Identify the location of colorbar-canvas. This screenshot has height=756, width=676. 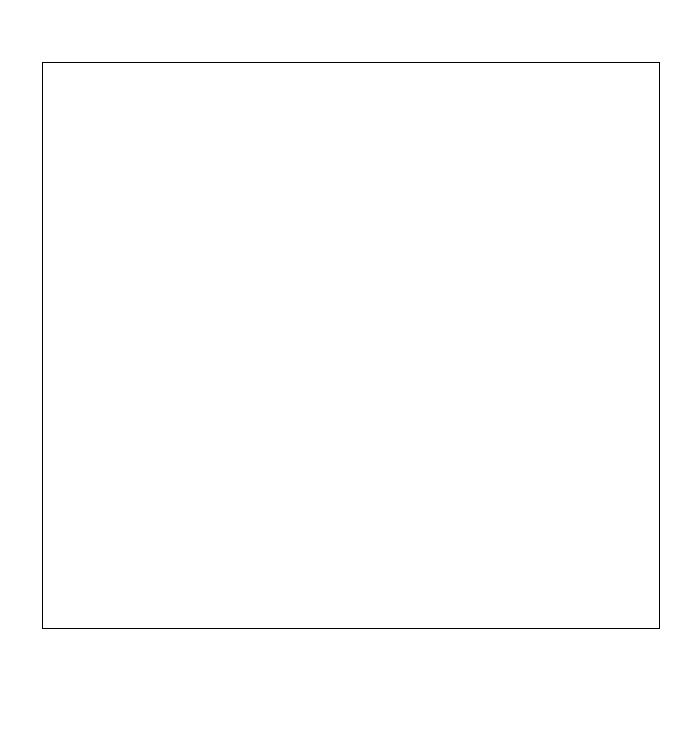
(350, 683).